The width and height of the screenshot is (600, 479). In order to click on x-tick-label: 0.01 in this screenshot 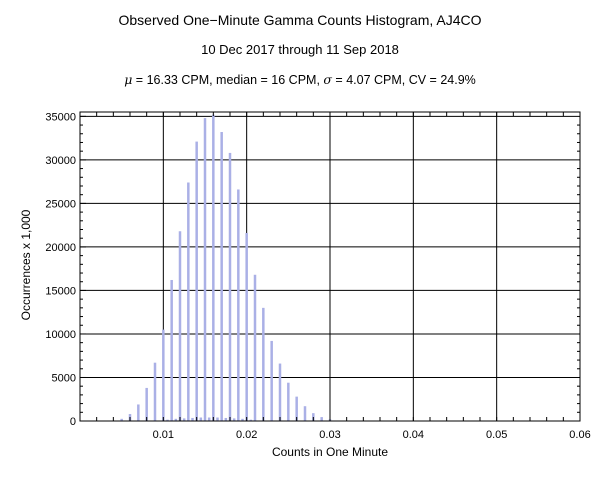, I will do `click(163, 435)`.